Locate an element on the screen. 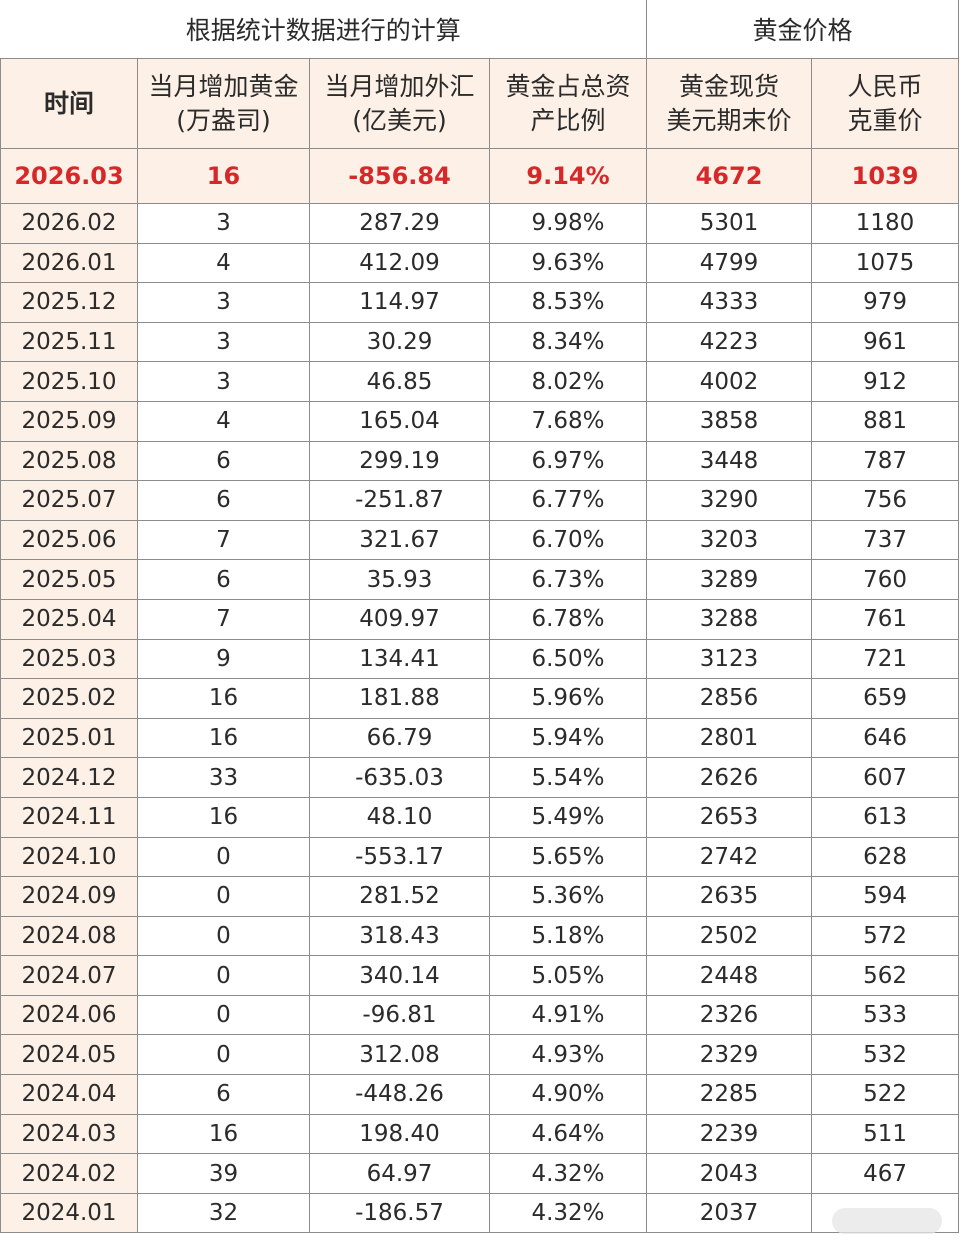  row-gold-add: 9 is located at coordinates (223, 659).